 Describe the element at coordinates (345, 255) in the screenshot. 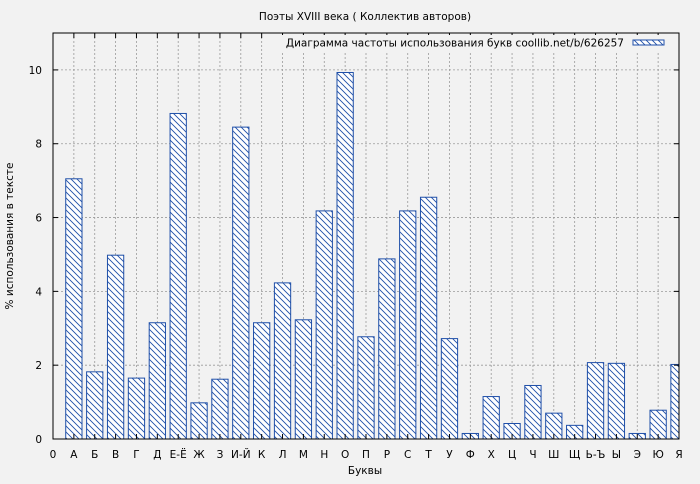

I see `bar-О` at that location.